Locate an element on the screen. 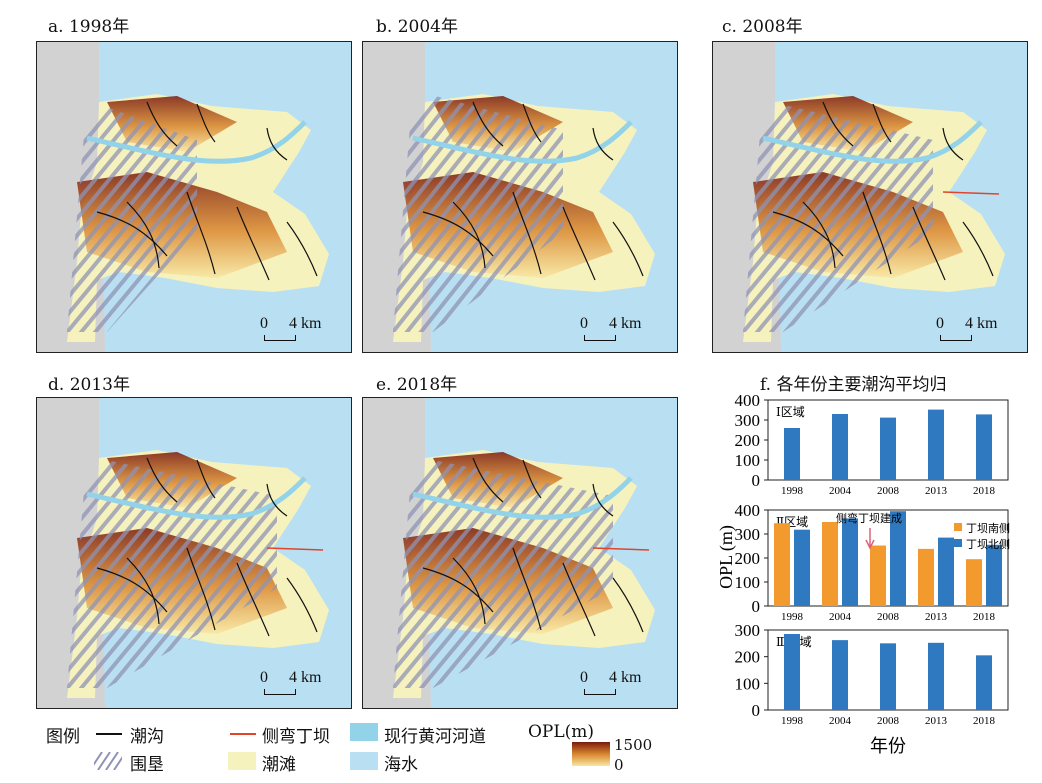  chart-panel-3: 0100200300Ⅲ区域19982004200820132018 is located at coordinates (872, 674).